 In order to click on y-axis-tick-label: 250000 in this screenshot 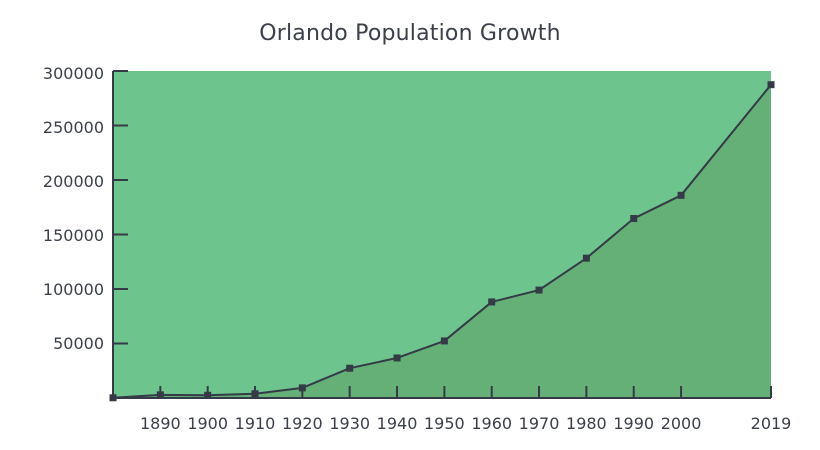, I will do `click(73, 127)`.